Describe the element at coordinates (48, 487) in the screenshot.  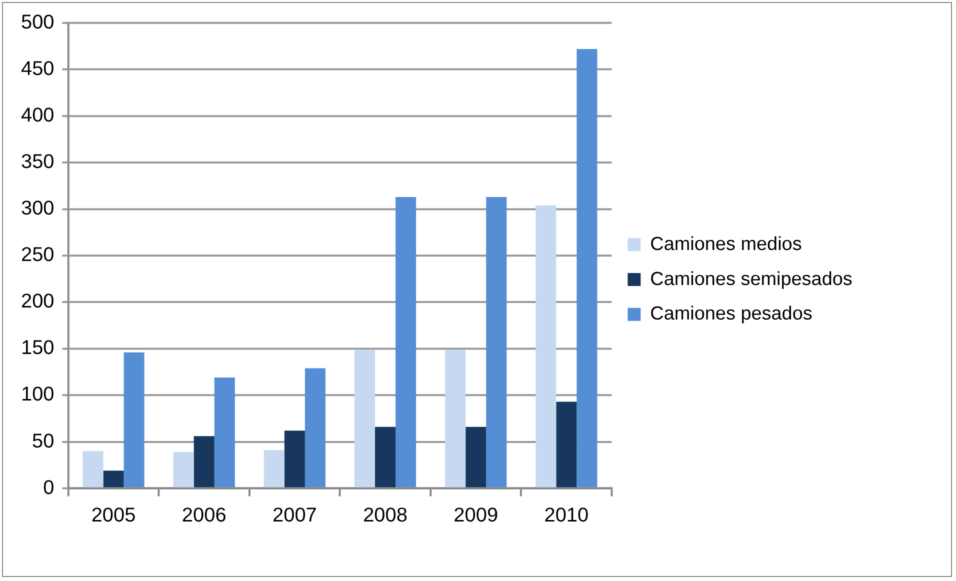
I see `y-tick-label: 0` at that location.